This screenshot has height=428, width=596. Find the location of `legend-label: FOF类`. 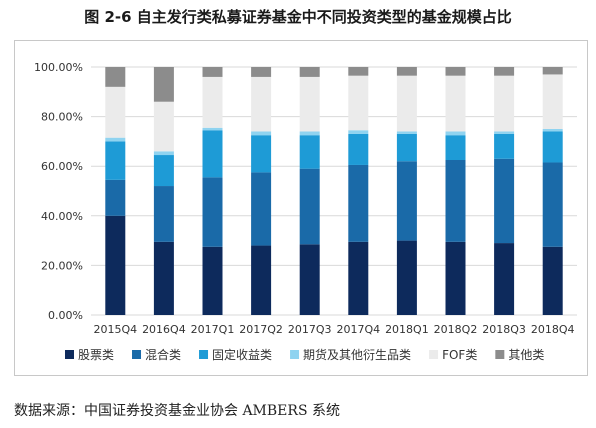

legend-label: FOF类 is located at coordinates (459, 355).